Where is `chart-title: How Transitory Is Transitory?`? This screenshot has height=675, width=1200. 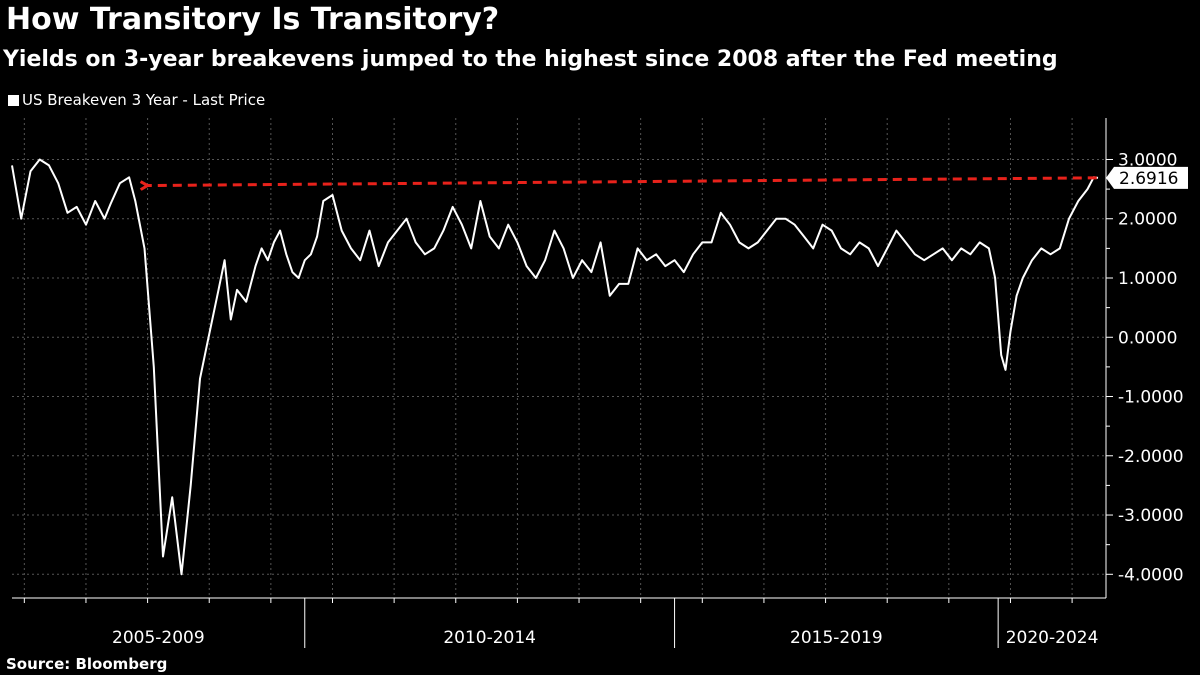 chart-title: How Transitory Is Transitory? is located at coordinates (253, 19).